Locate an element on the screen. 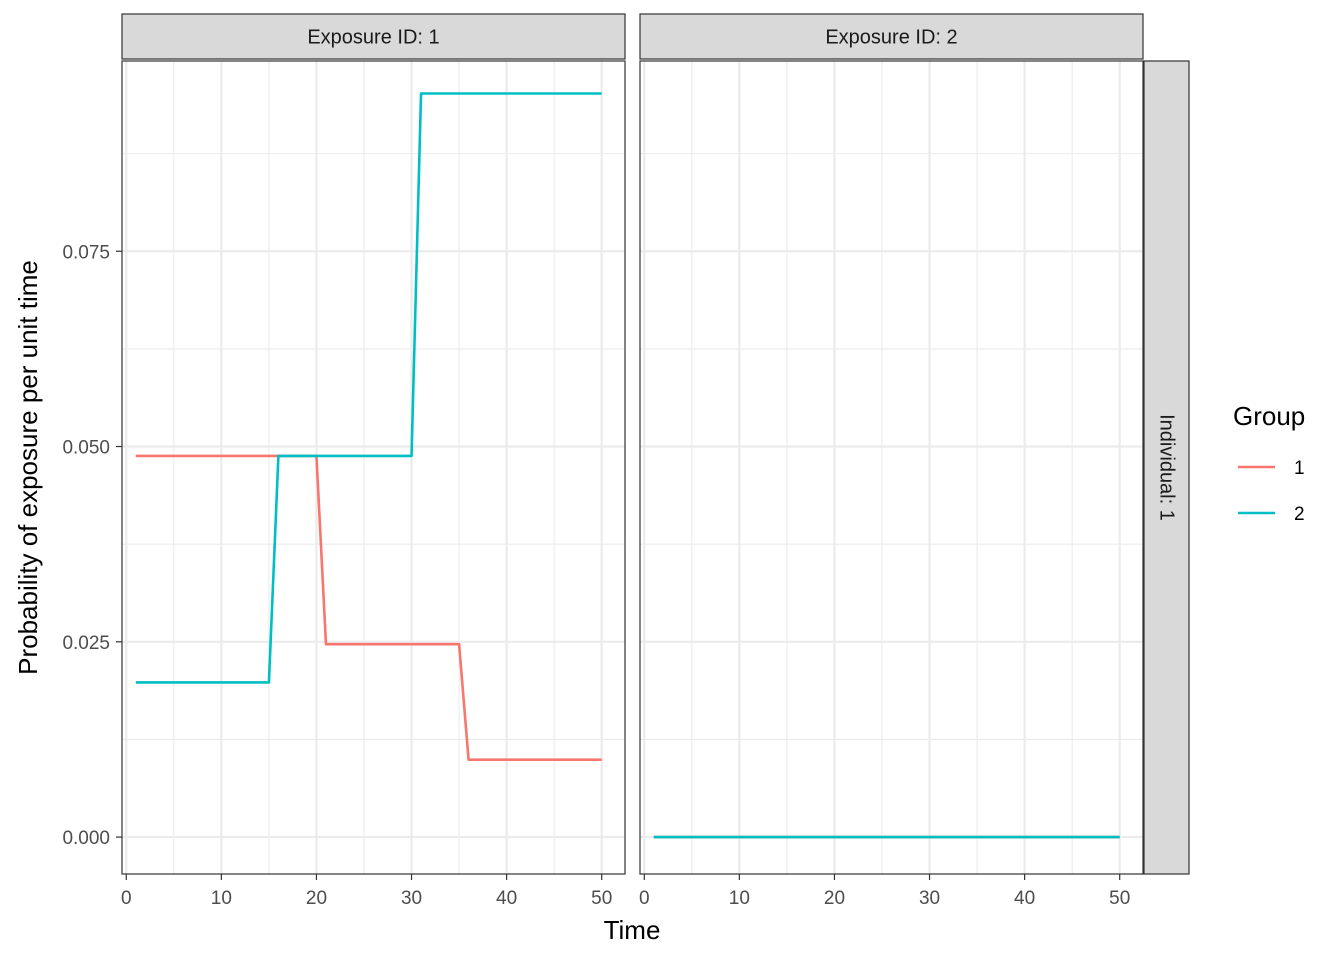 The height and width of the screenshot is (960, 1344). column-strip-label: Exposure ID: 1 is located at coordinates (373, 38).